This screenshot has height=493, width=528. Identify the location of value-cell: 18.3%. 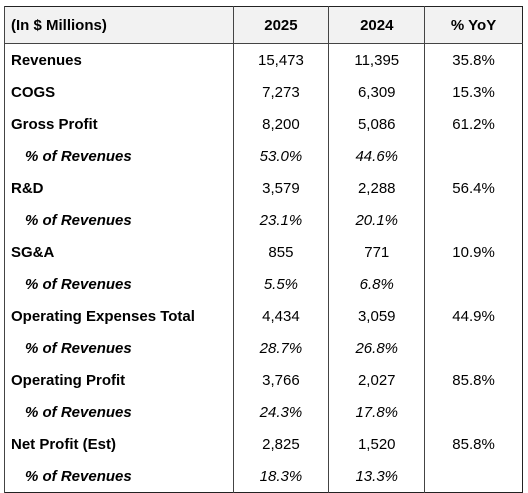
(280, 476).